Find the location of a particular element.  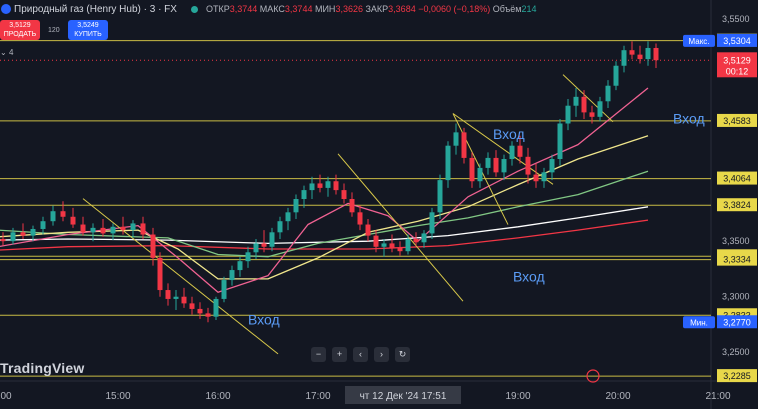

scroll-left-button: ‹ is located at coordinates (360, 354).